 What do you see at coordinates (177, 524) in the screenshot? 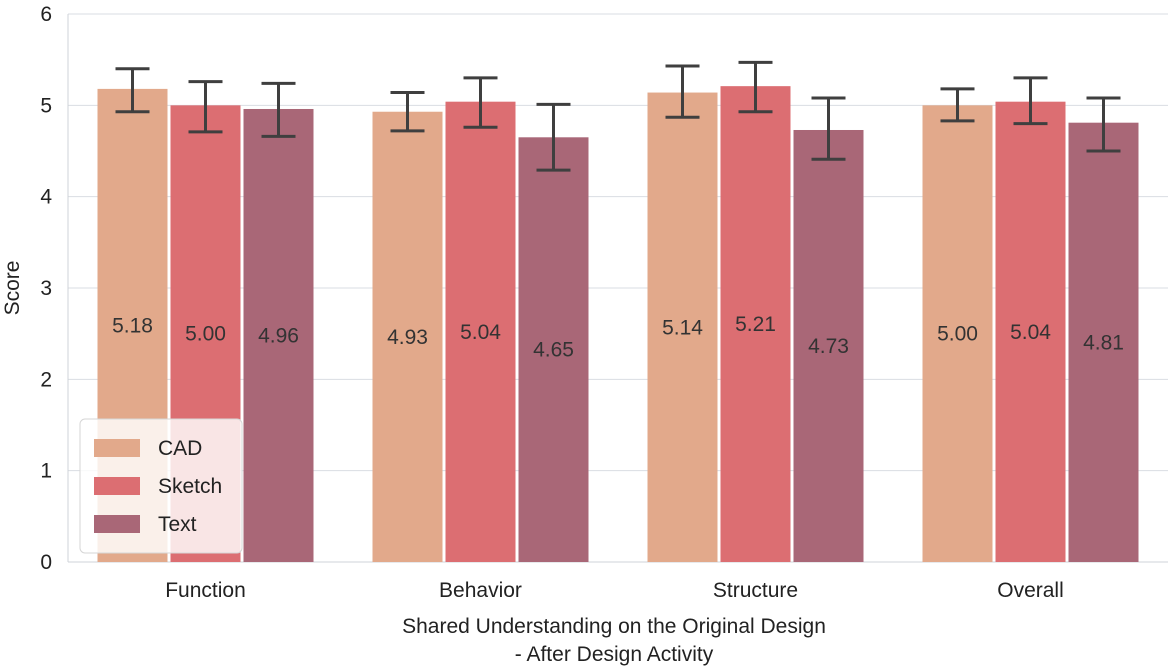
I see `legend-label: Text` at bounding box center [177, 524].